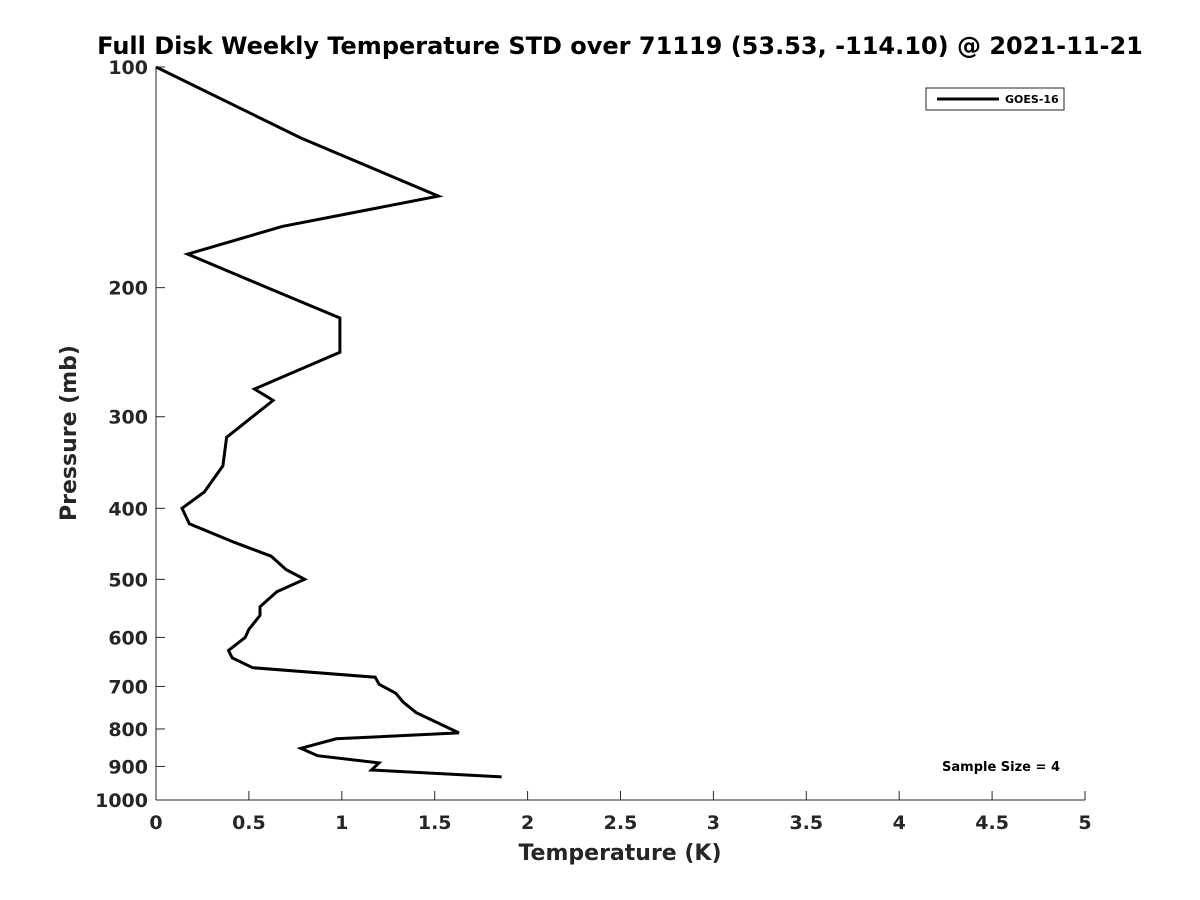 The width and height of the screenshot is (1200, 900). Describe the element at coordinates (128, 730) in the screenshot. I see `y-tick-label: 800` at that location.